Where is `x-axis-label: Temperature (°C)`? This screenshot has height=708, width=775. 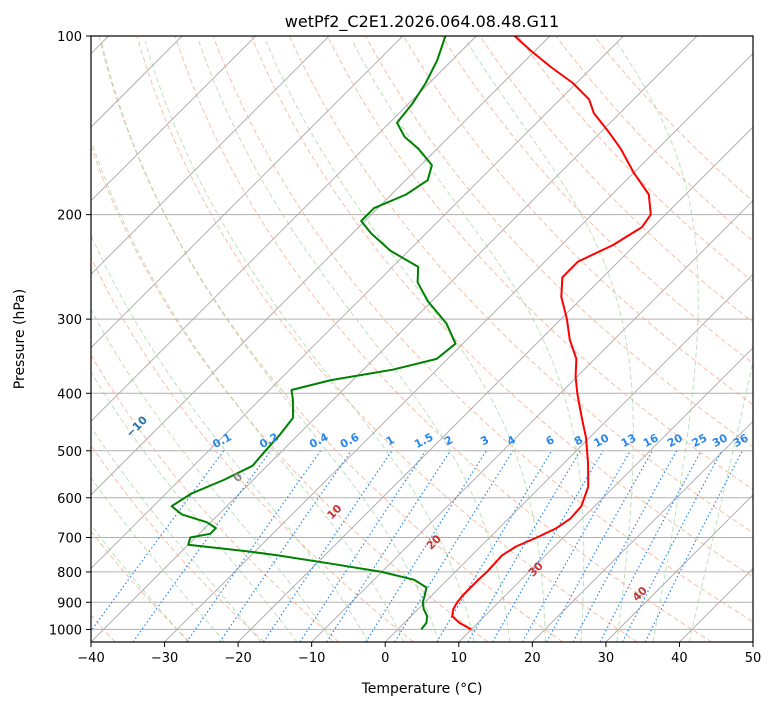 x-axis-label: Temperature (°C) is located at coordinates (422, 689).